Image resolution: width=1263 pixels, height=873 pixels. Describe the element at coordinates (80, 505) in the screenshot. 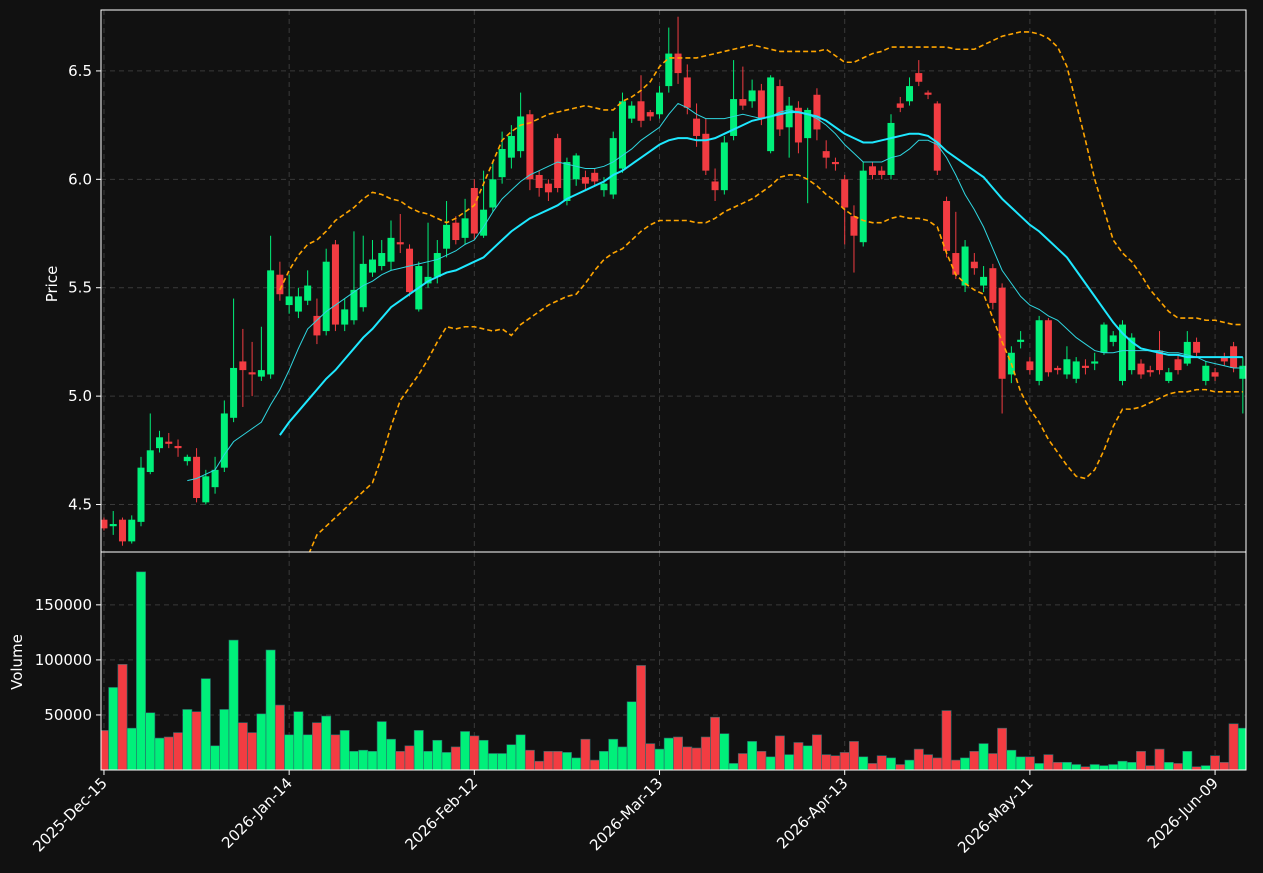

I see `y-tick-label: 4.5` at that location.